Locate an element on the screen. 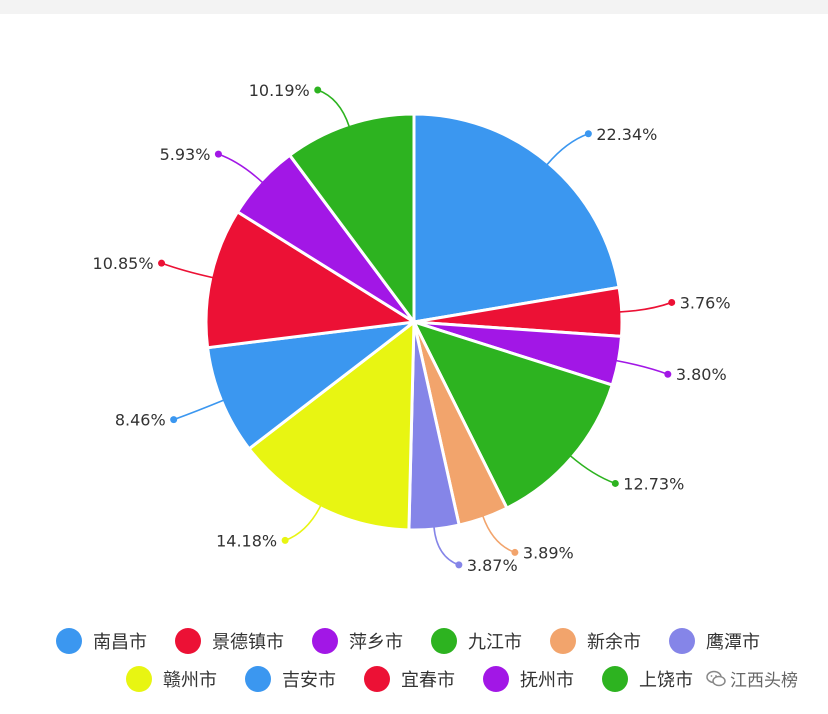  legend-label: 宜春市 is located at coordinates (428, 680).